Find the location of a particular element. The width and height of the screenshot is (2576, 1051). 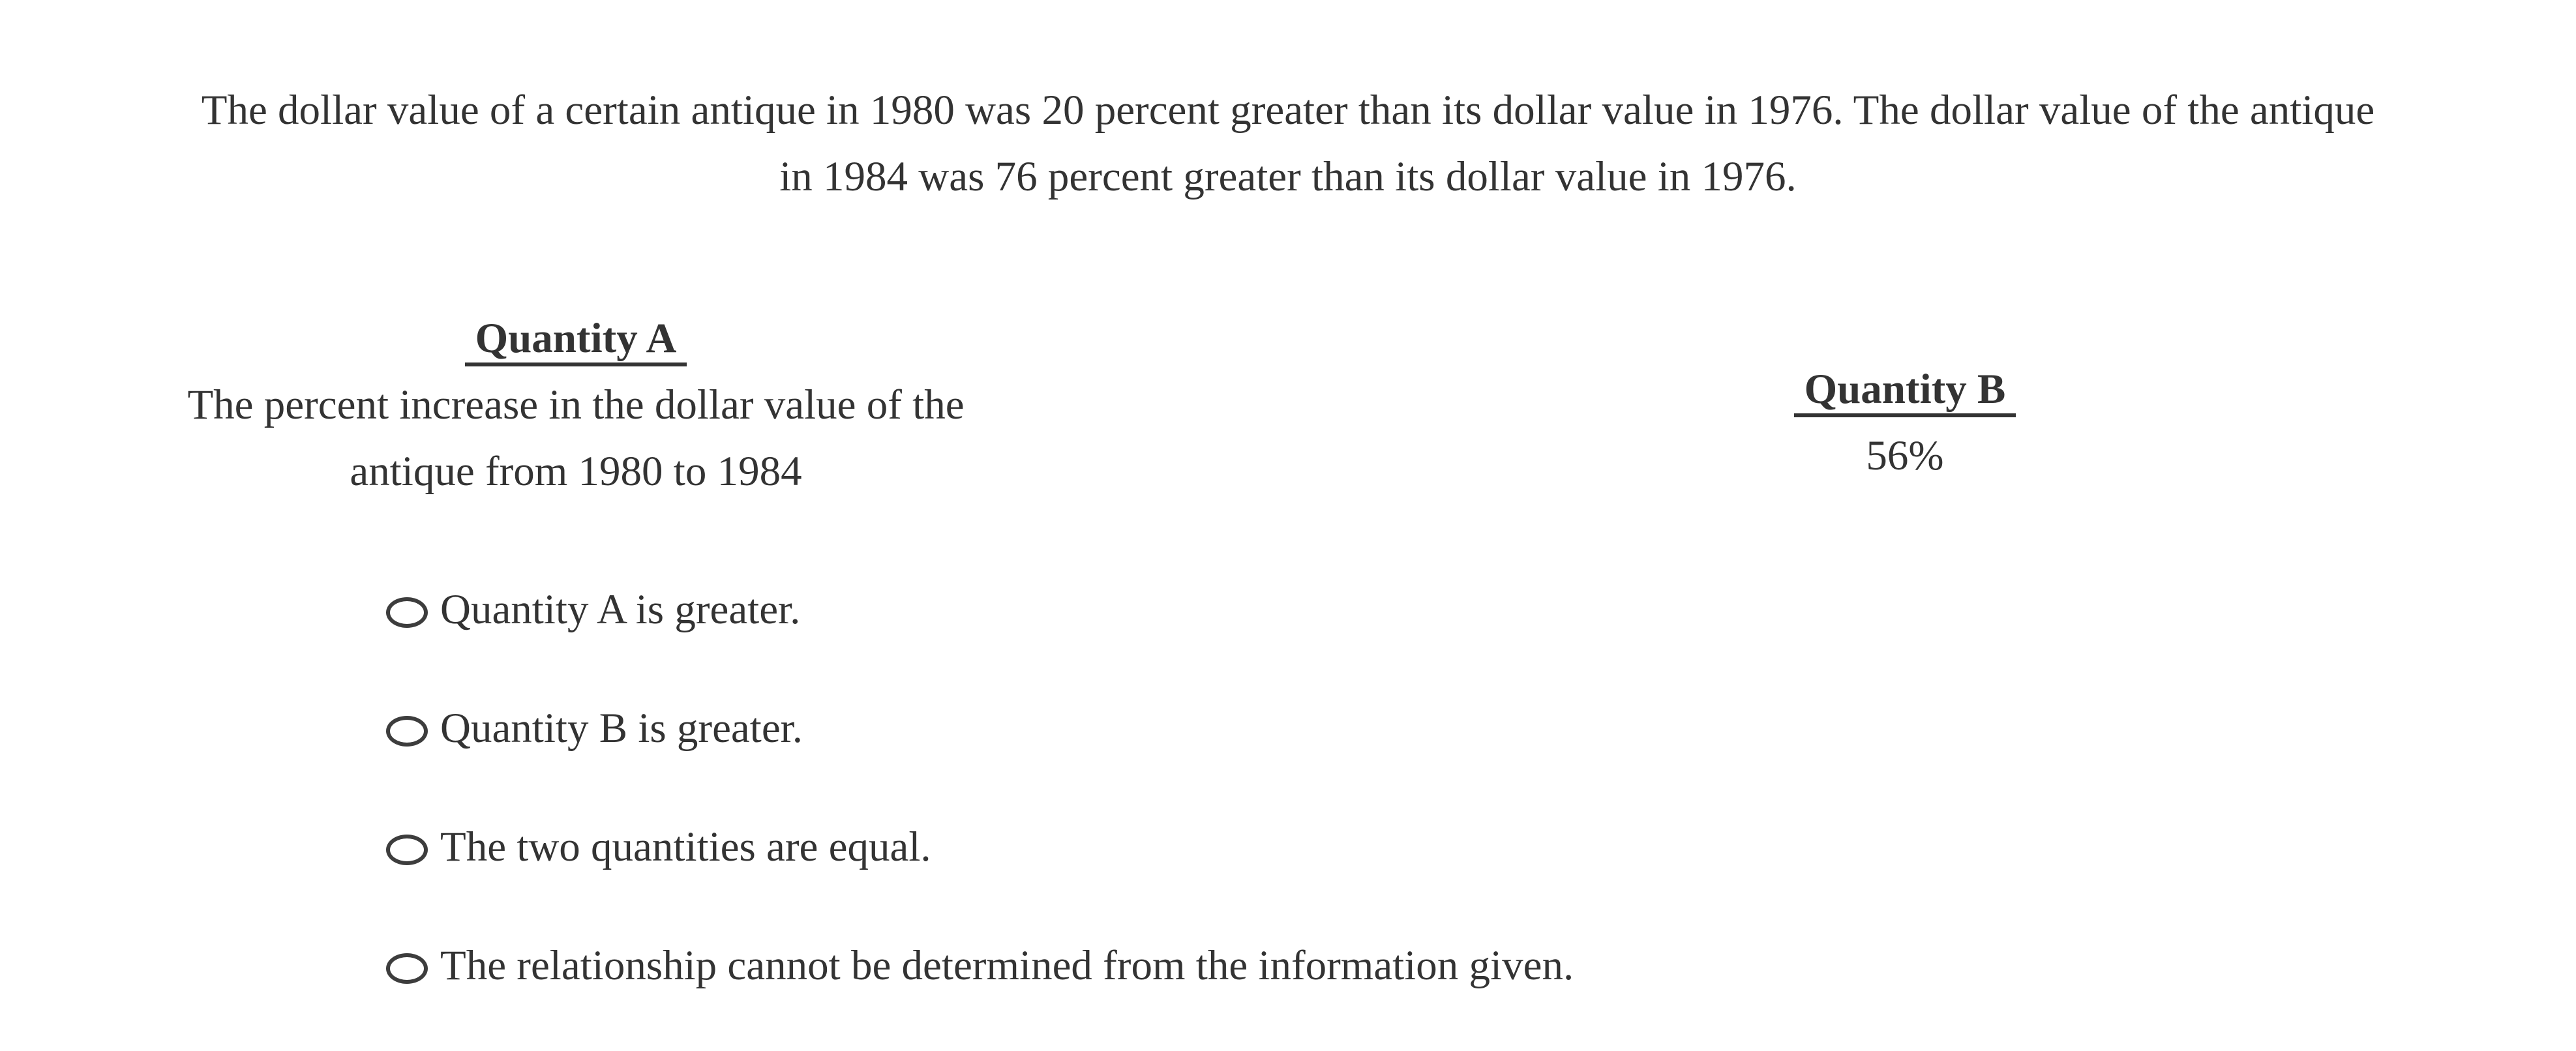

option-label: Quantity A is greater. is located at coordinates (620, 610).